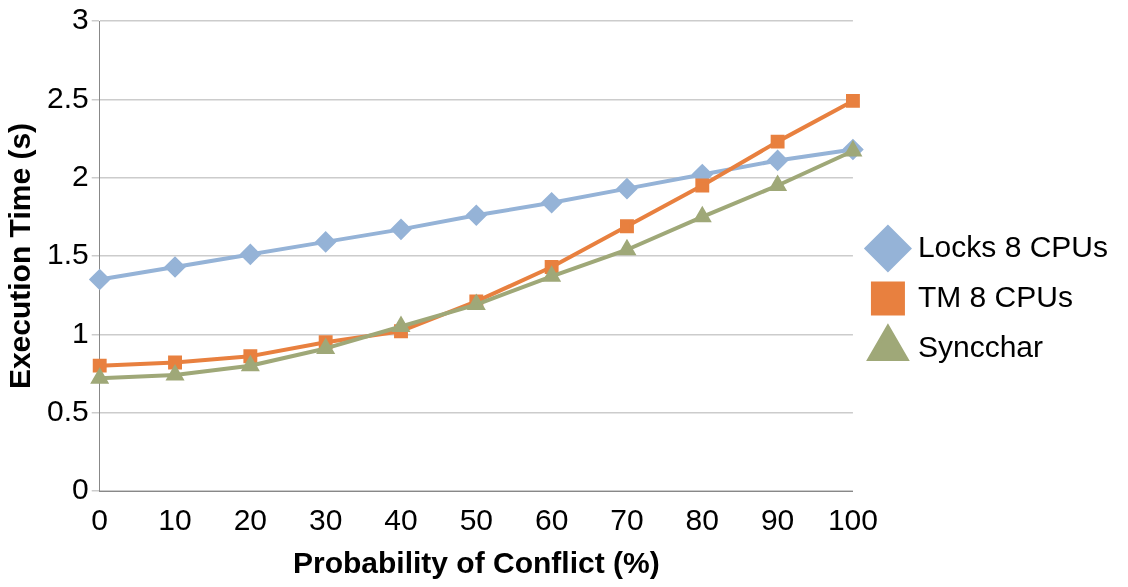 The image size is (1128, 587). Describe the element at coordinates (80, 489) in the screenshot. I see `y-tick-label: 0` at that location.